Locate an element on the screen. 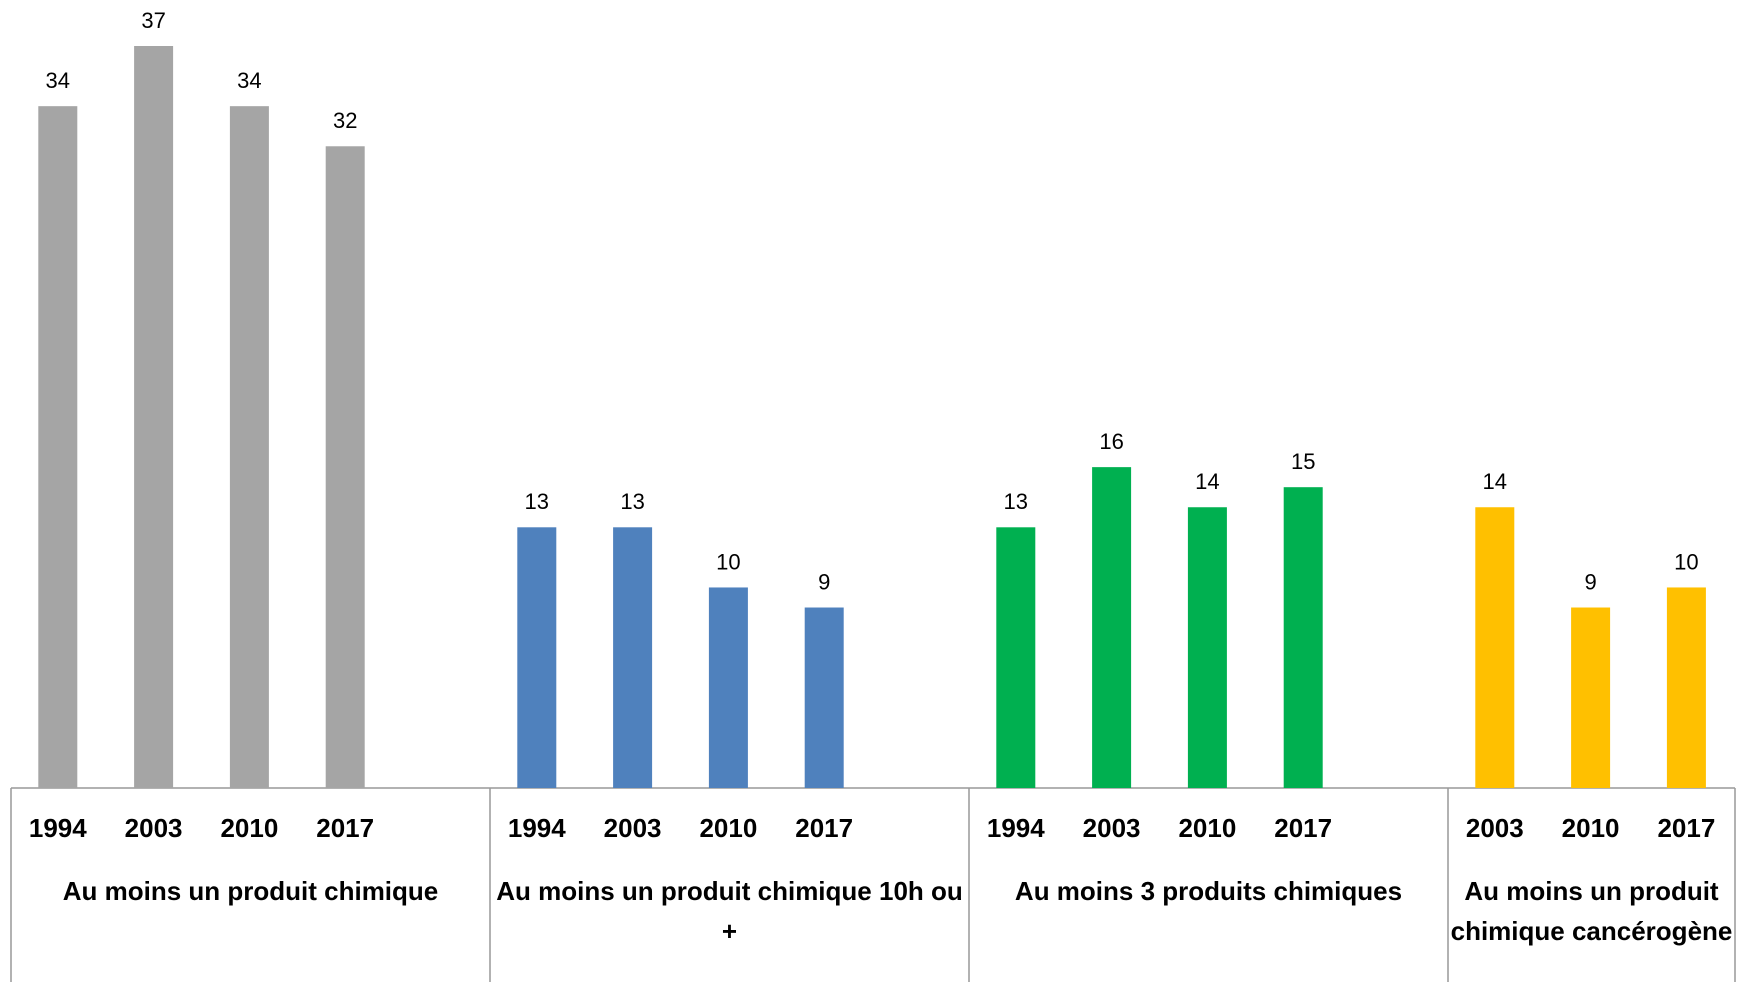 This screenshot has height=982, width=1737. data-label: 16 is located at coordinates (1111, 441).